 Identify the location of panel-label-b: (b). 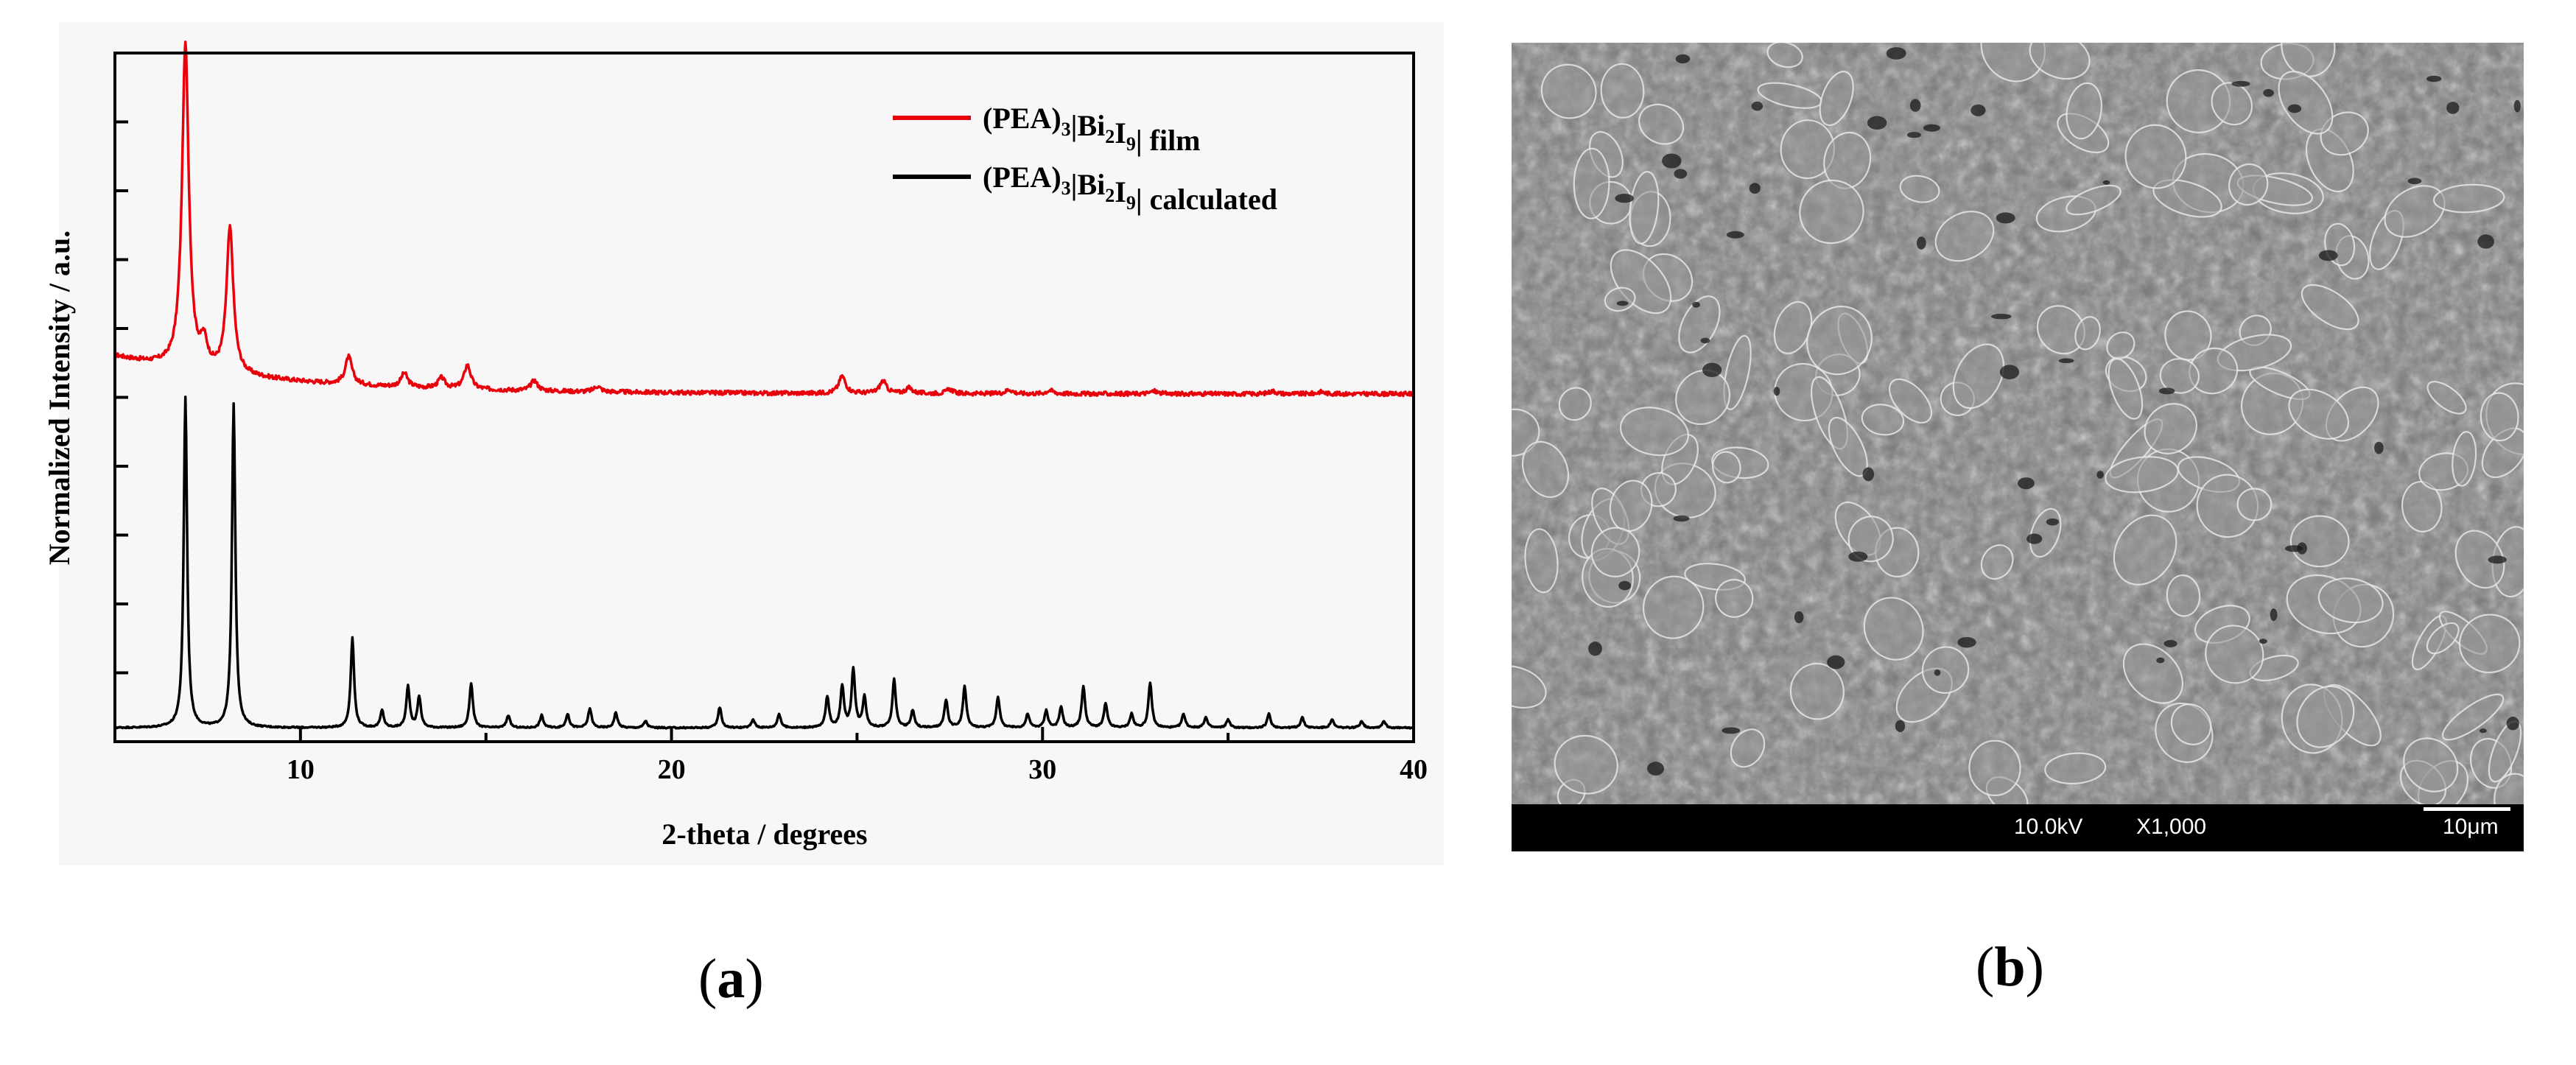
(2010, 967).